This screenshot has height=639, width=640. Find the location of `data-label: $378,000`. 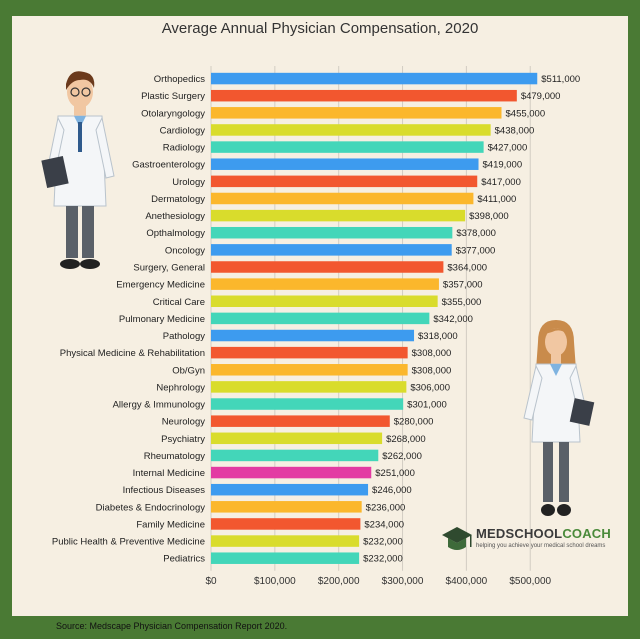

data-label: $378,000 is located at coordinates (476, 233).